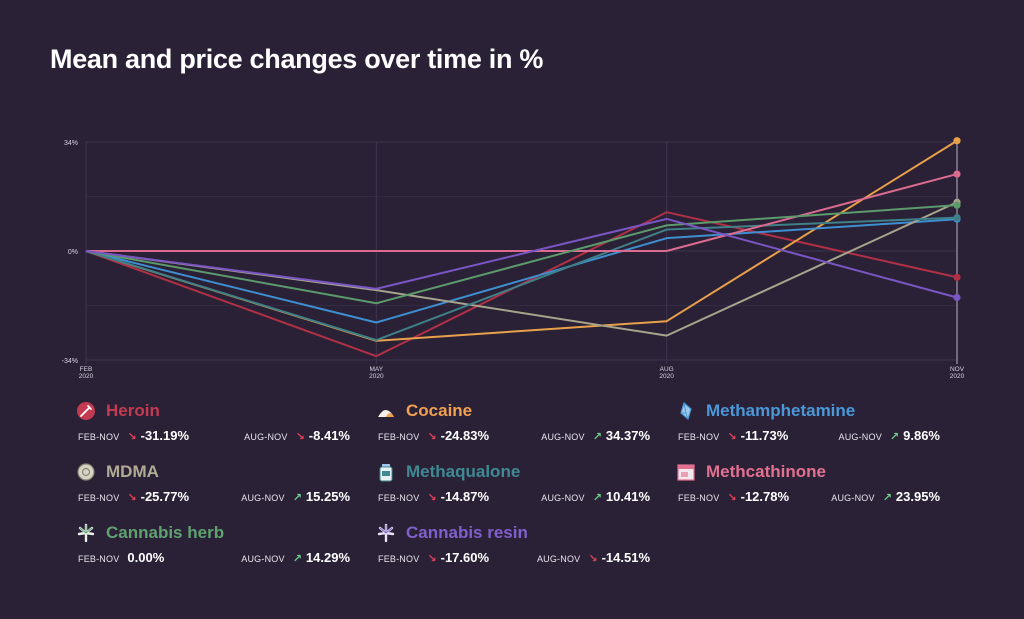  Describe the element at coordinates (329, 435) in the screenshot. I see `aug-nov-value: -8.41%` at that location.